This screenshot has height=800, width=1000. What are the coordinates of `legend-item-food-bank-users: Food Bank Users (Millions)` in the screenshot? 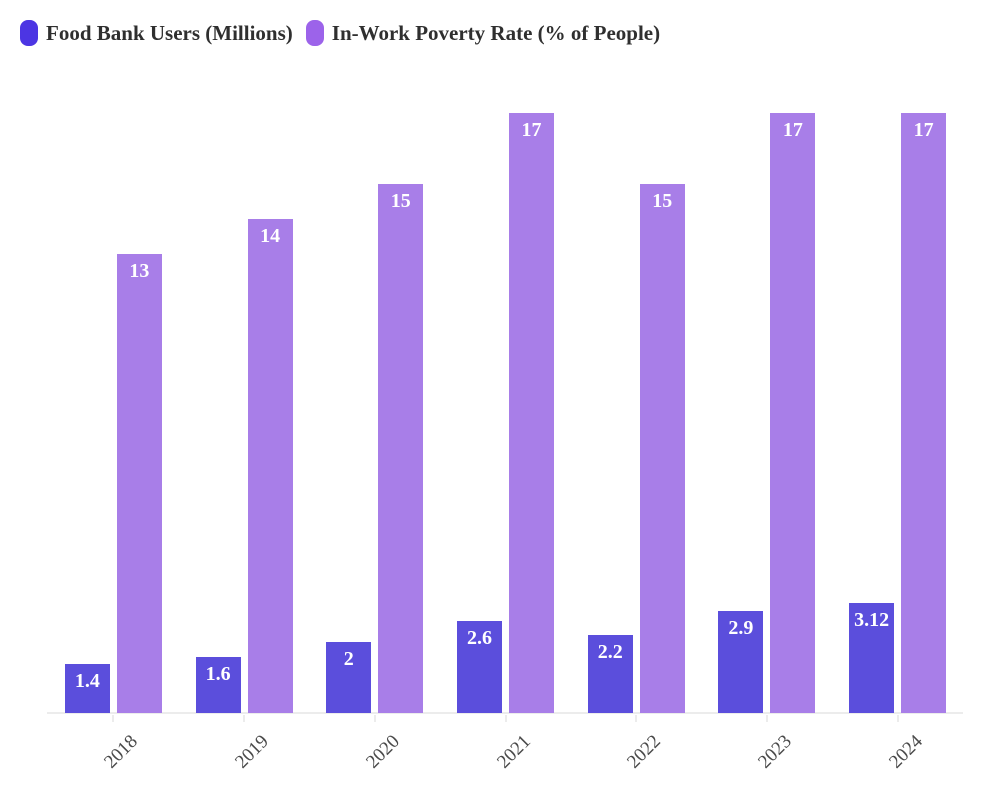 It's located at (156, 33).